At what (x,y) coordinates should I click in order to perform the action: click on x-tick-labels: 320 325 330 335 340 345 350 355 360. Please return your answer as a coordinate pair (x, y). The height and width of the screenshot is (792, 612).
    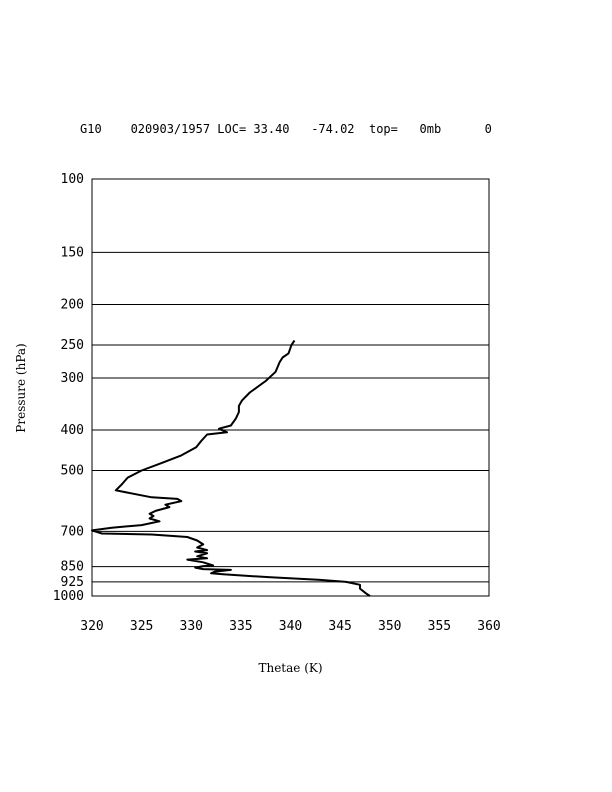
    Looking at the image, I should click on (290, 626).